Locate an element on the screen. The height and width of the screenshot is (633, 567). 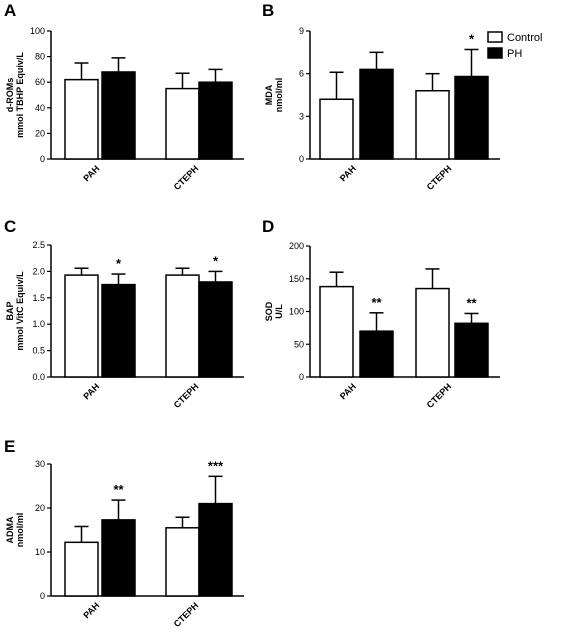
panel-letter: A is located at coordinates (10, 10).